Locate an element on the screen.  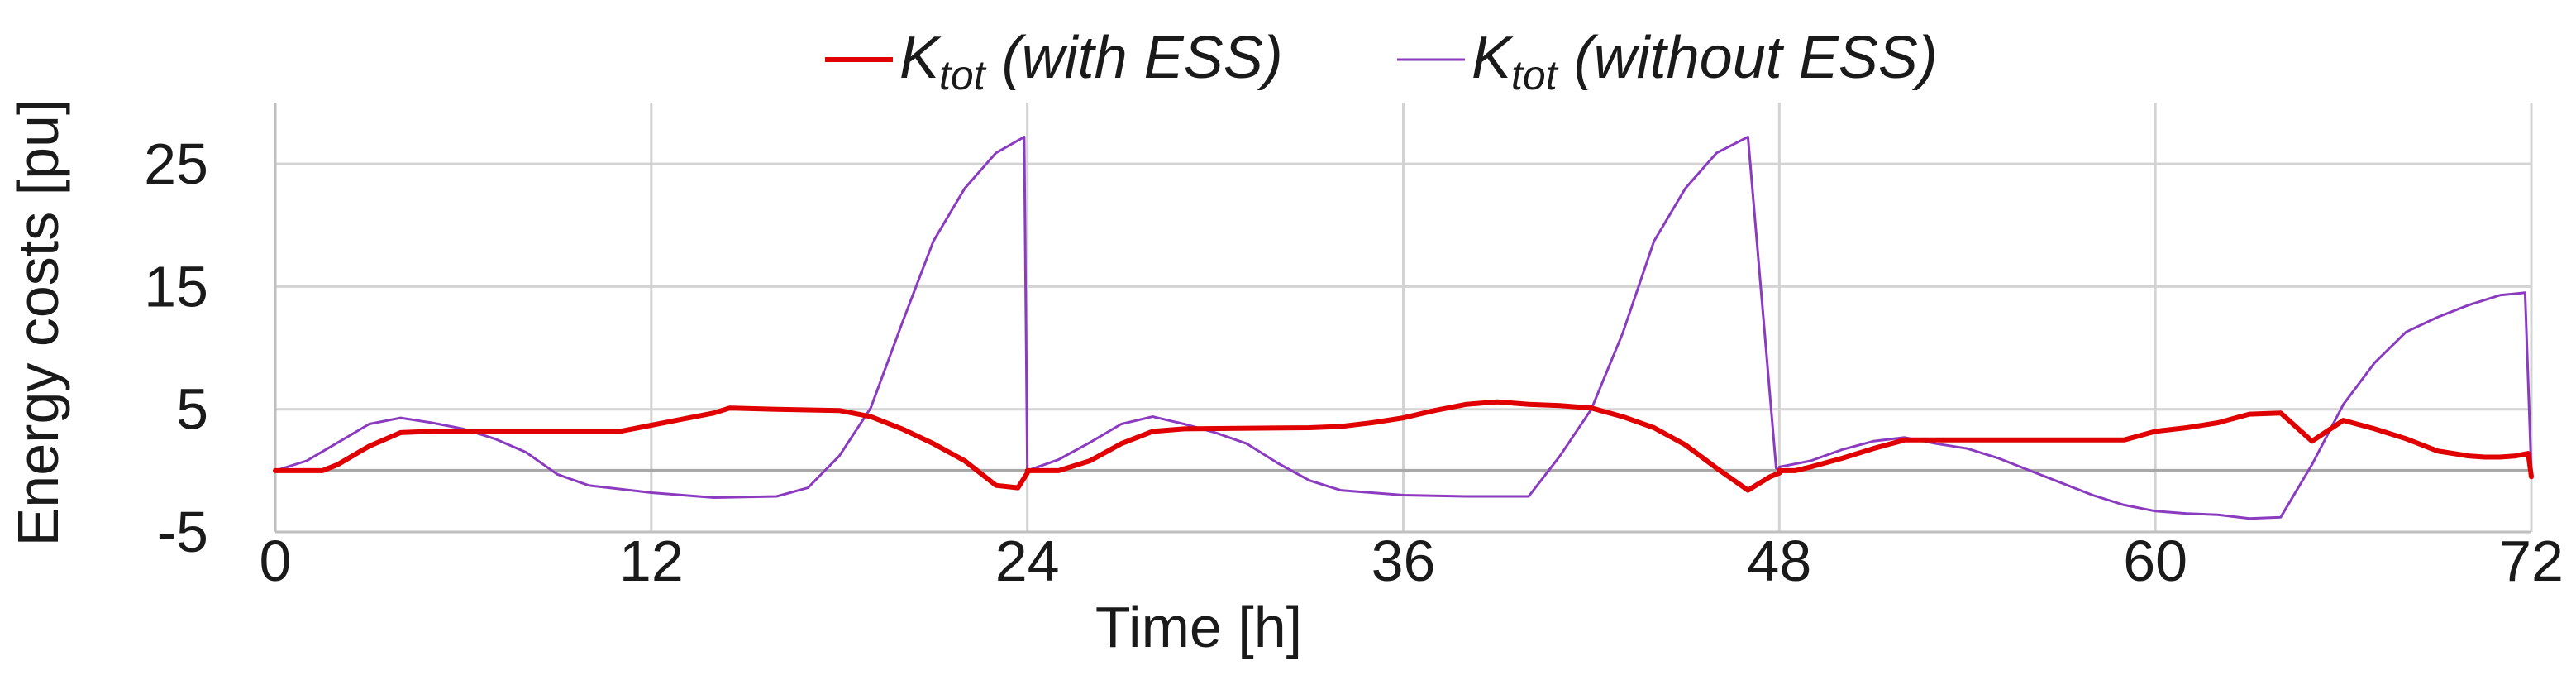
y-tick-label--5: -5 is located at coordinates (182, 532).